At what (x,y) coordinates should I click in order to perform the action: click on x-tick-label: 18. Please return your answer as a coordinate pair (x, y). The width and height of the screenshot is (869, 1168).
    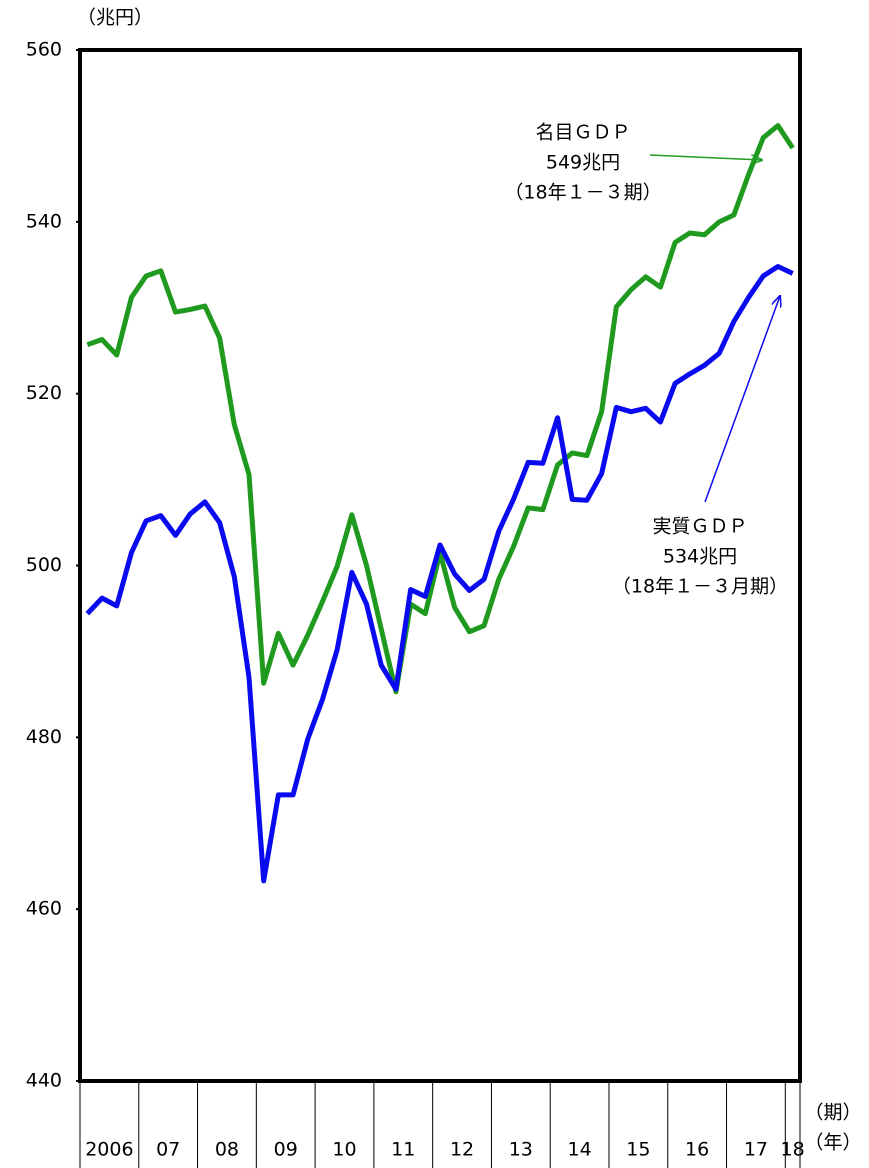
    Looking at the image, I should click on (793, 1150).